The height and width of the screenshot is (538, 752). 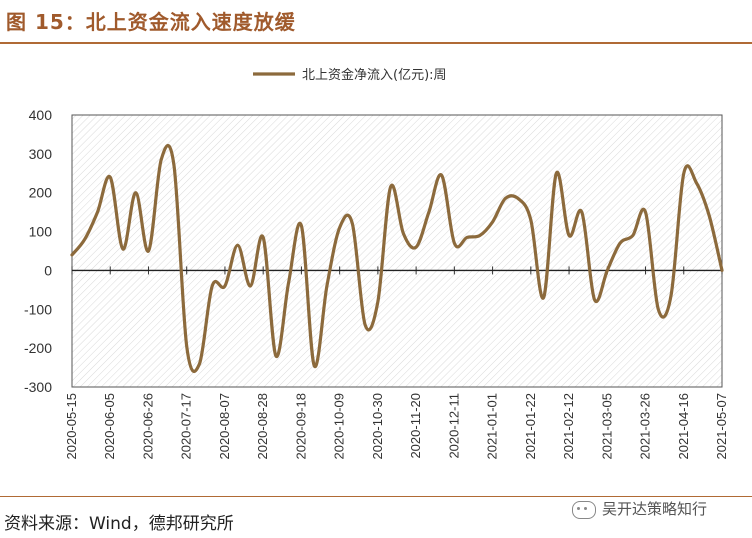 What do you see at coordinates (41, 154) in the screenshot?
I see `y-tick-label: 300` at bounding box center [41, 154].